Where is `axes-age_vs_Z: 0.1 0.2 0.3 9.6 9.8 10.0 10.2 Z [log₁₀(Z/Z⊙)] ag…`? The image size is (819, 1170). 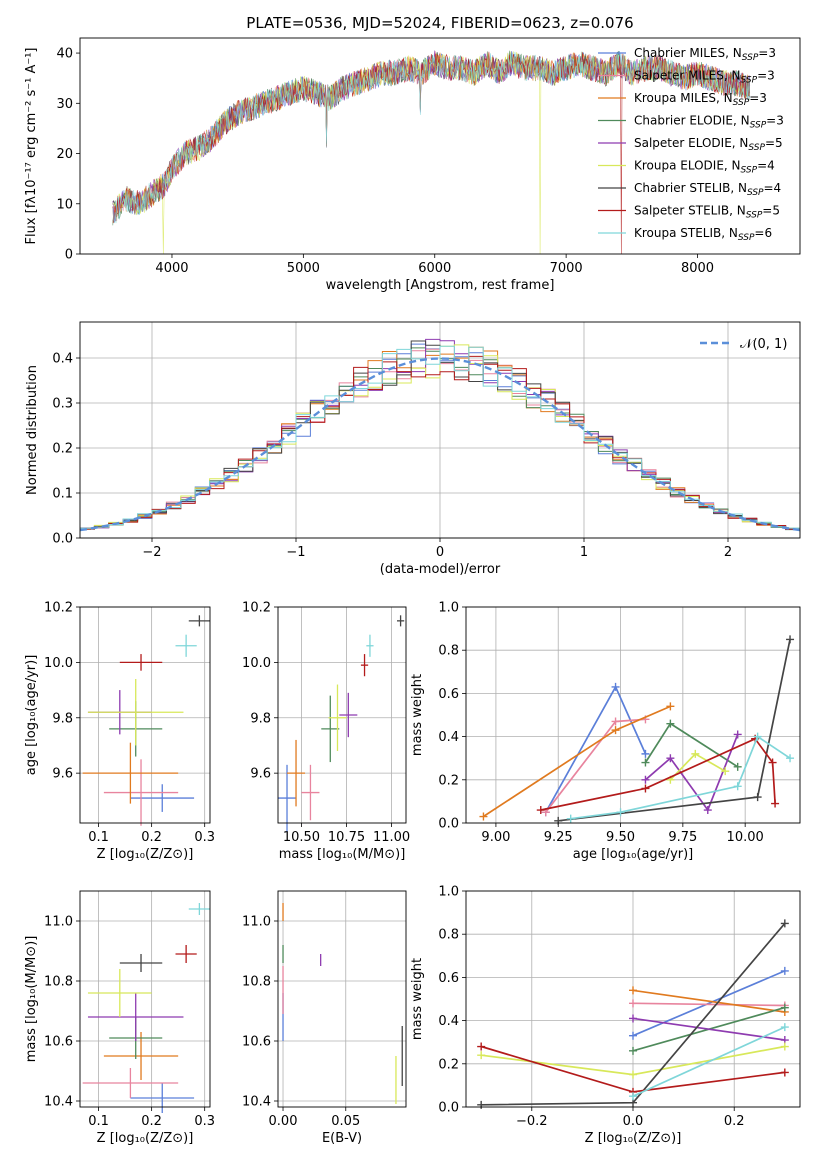 axes-age_vs_Z: 0.1 0.2 0.3 9.6 9.8 10.0 10.2 Z [log₁₀(Z/Z⊙)] ag… is located at coordinates (119, 732).